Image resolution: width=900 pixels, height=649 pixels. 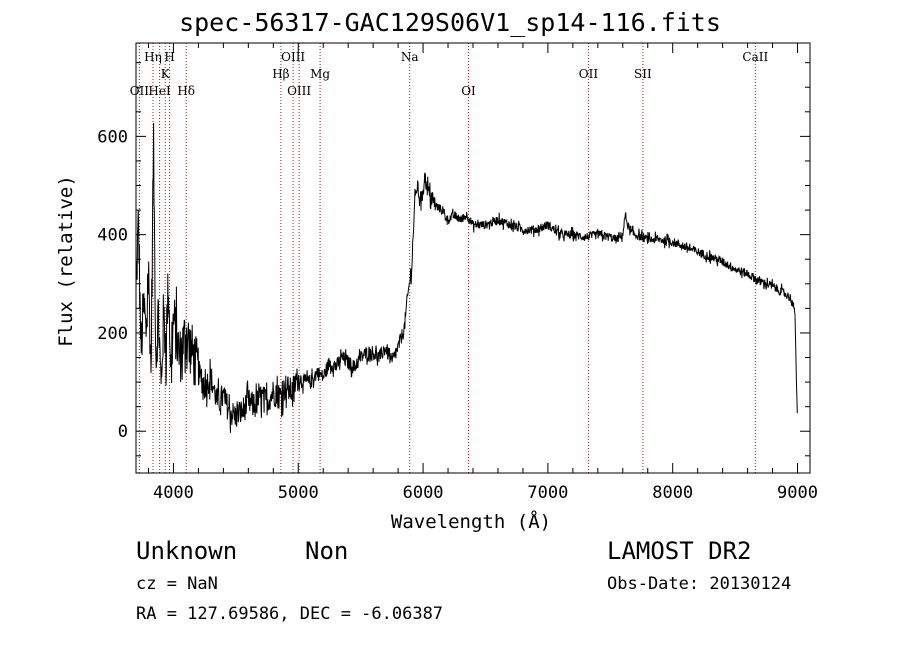 I want to click on spectral-line-label: K, so click(x=166, y=74).